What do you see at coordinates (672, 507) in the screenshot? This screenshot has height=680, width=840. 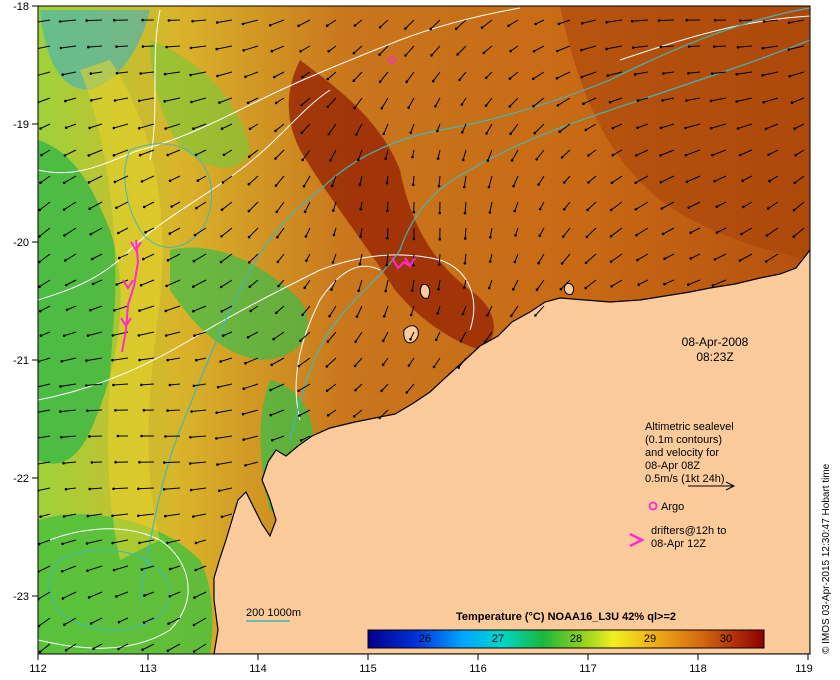 I see `argo-legend-label: Argo` at bounding box center [672, 507].